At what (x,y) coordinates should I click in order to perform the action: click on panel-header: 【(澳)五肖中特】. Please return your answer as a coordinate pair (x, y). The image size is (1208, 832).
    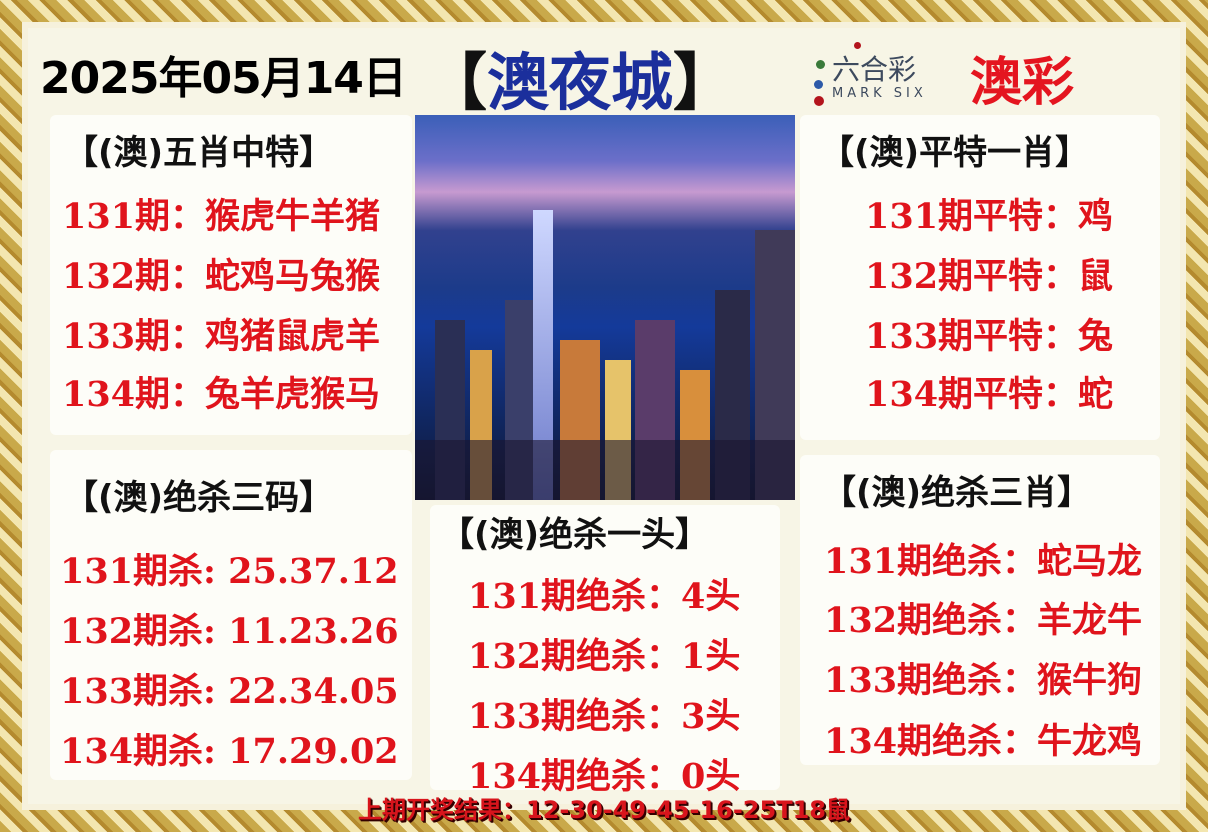
    Looking at the image, I should click on (199, 153).